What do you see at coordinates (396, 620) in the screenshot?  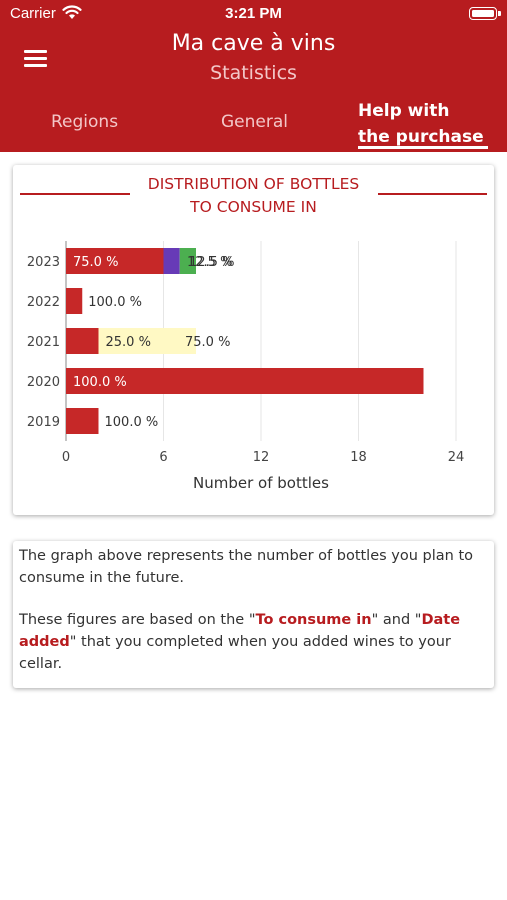 I see `info-text-segment: " and "` at bounding box center [396, 620].